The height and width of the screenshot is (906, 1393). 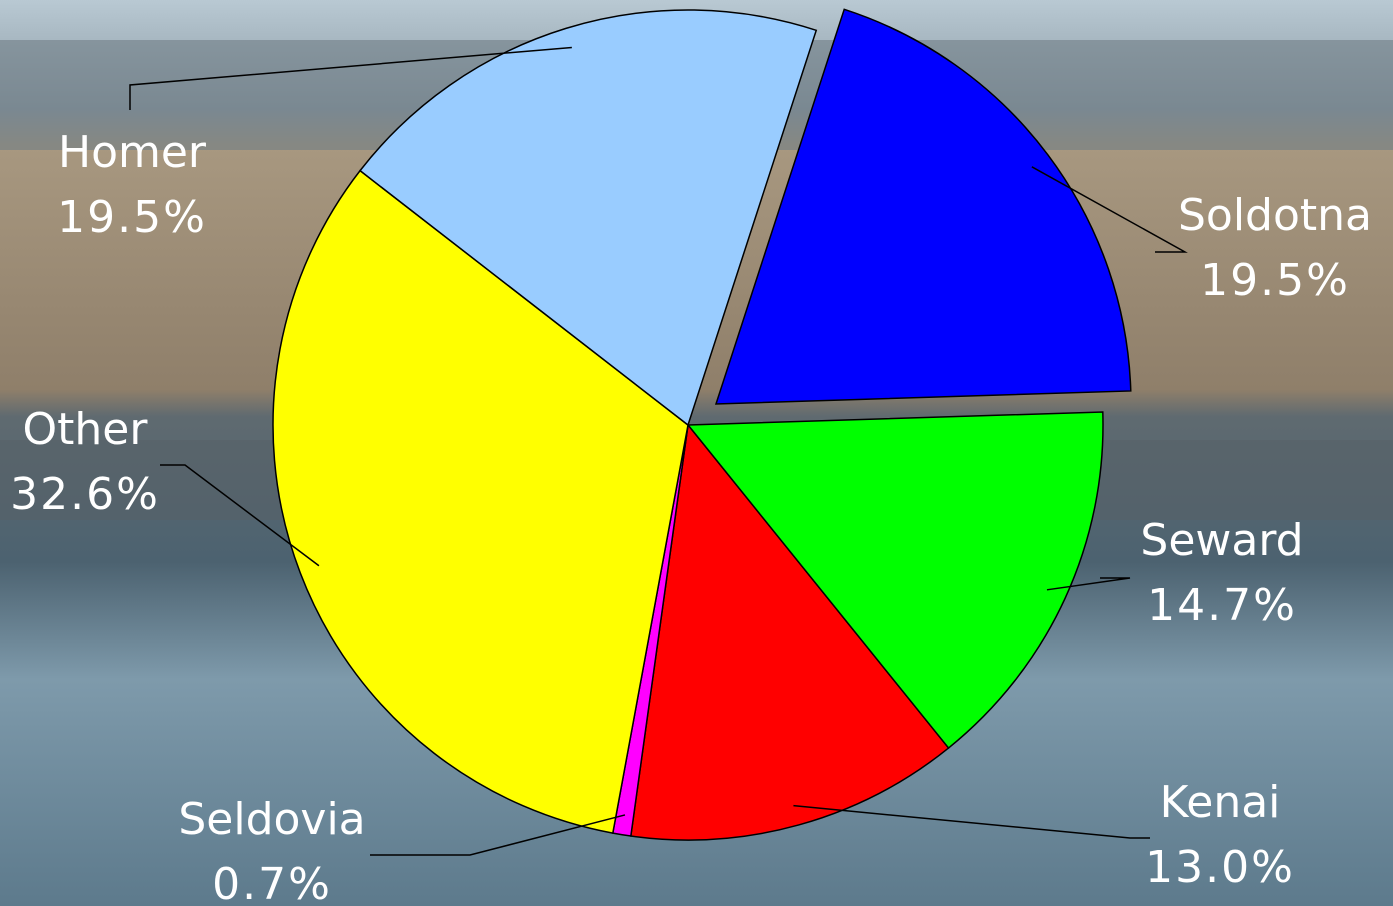 I want to click on slice-value-label: 32.6%, so click(x=85, y=494).